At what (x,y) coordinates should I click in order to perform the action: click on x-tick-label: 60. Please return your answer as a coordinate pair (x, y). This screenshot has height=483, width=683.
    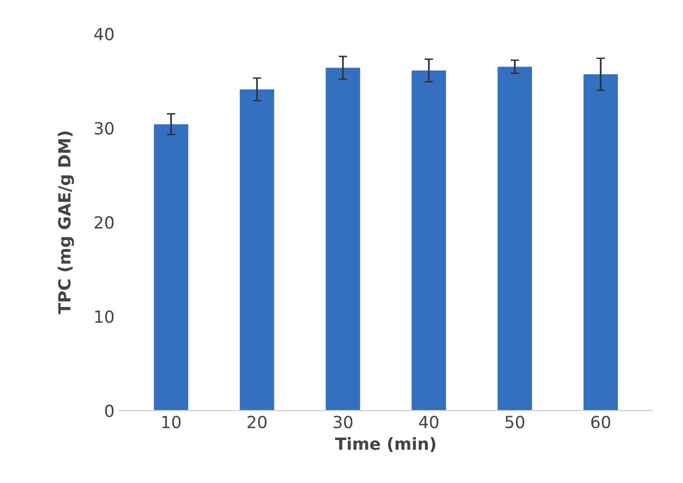
    Looking at the image, I should click on (600, 422).